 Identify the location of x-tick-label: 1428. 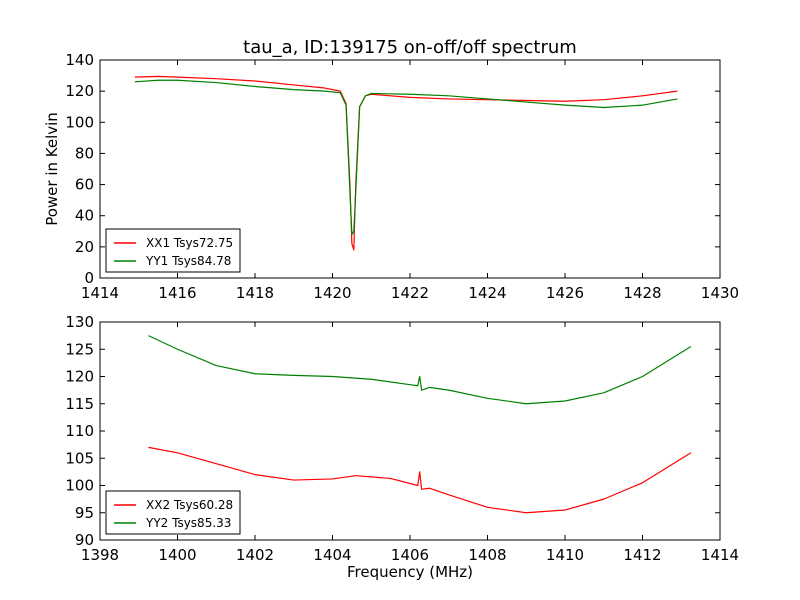
(642, 293).